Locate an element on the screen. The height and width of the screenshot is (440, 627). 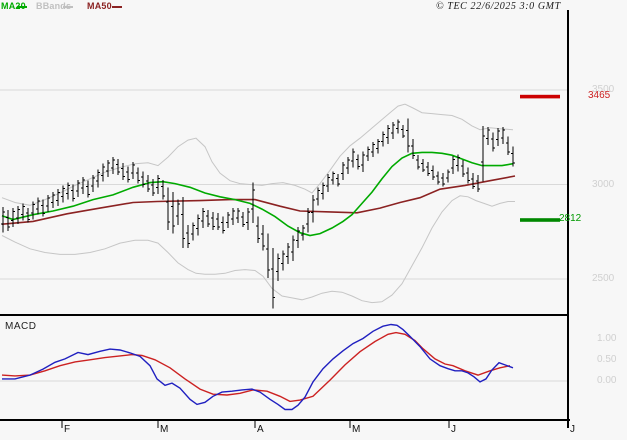
macd-label-0.00: 0.00 is located at coordinates (607, 380).